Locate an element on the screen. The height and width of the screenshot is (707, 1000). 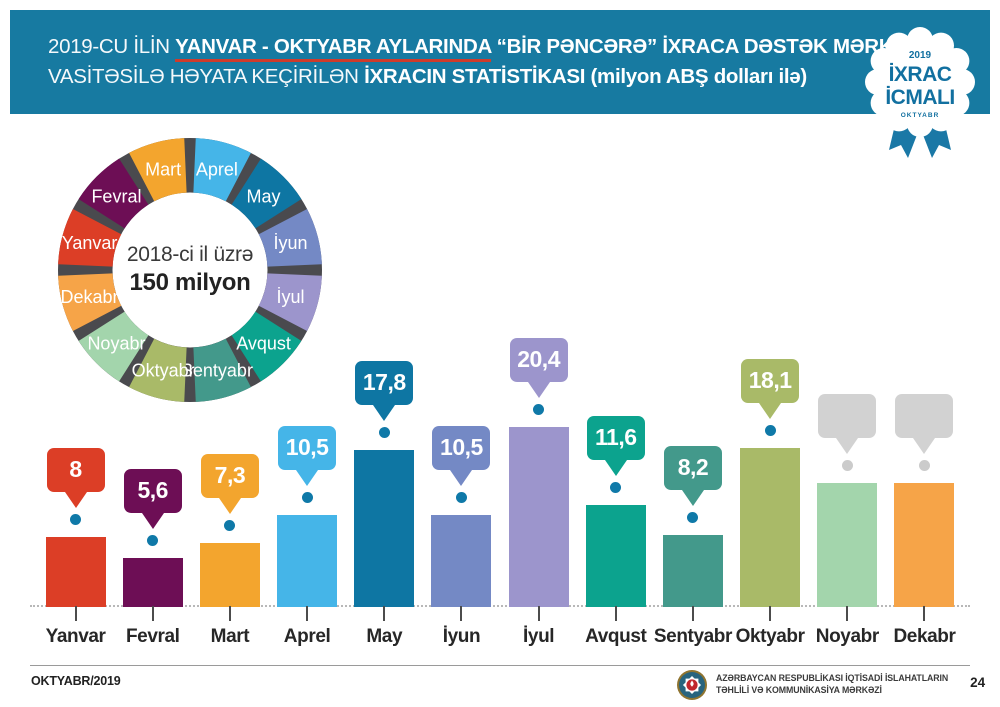
donut-segment-dekabr is located at coordinates (90, 302).